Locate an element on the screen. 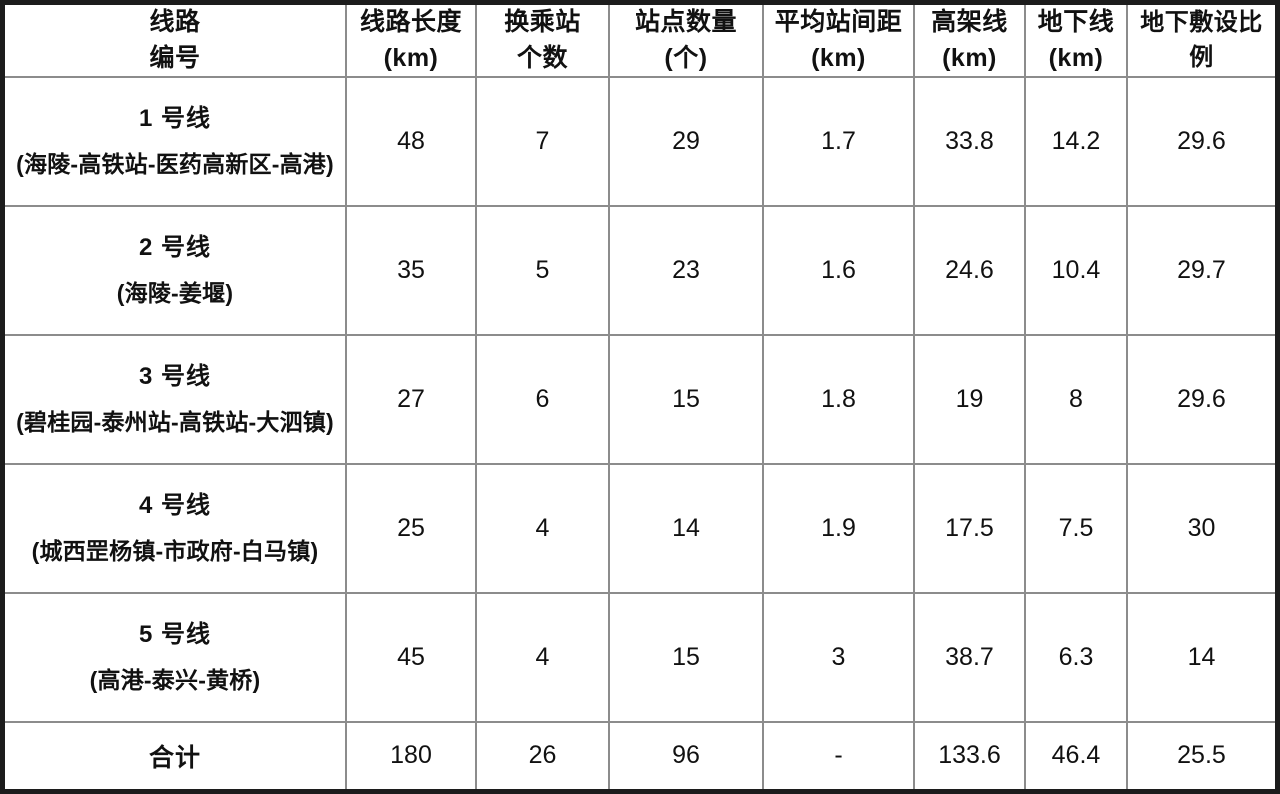 The image size is (1280, 794). cell-total-underground-ratio: 25.5 is located at coordinates (1201, 755).